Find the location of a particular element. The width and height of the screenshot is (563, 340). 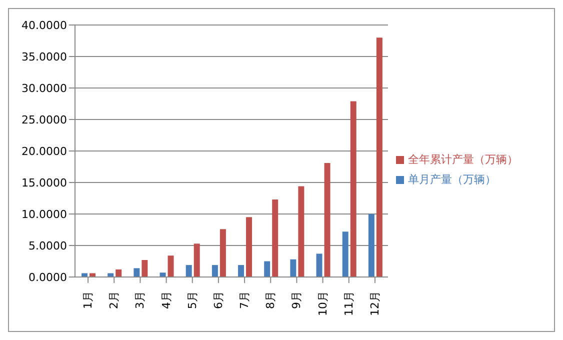

x-tick-label: 6月 is located at coordinates (218, 300).